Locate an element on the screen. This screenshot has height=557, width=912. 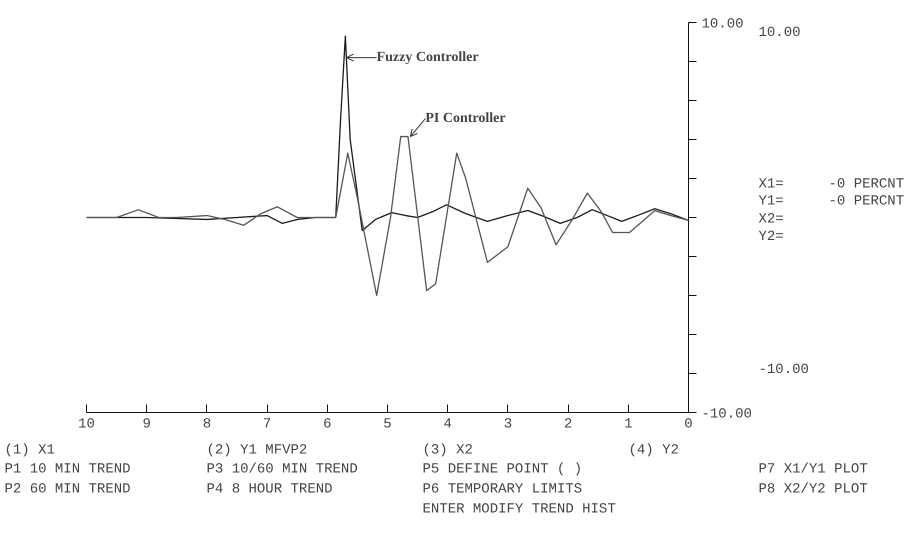
text: P1 10 MIN TREND is located at coordinates (67, 470).